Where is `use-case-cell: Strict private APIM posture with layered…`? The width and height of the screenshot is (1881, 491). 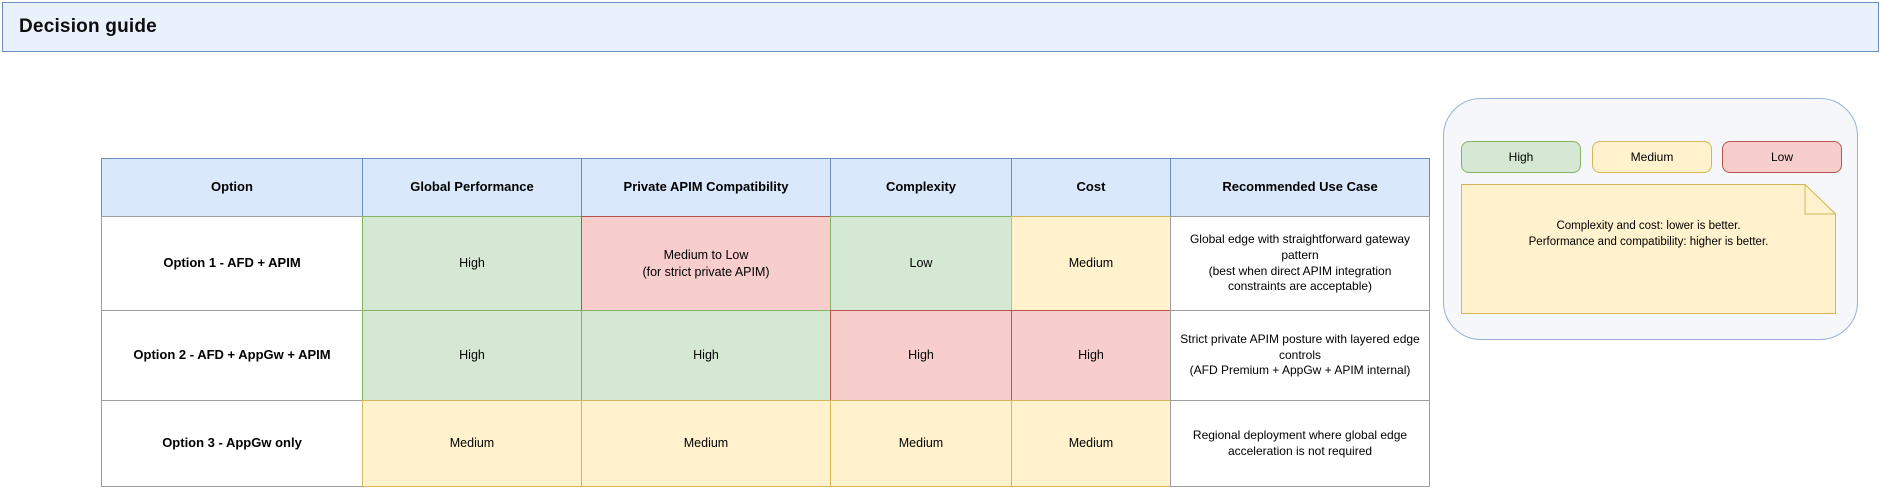
use-case-cell: Strict private APIM posture with layered… is located at coordinates (1300, 355).